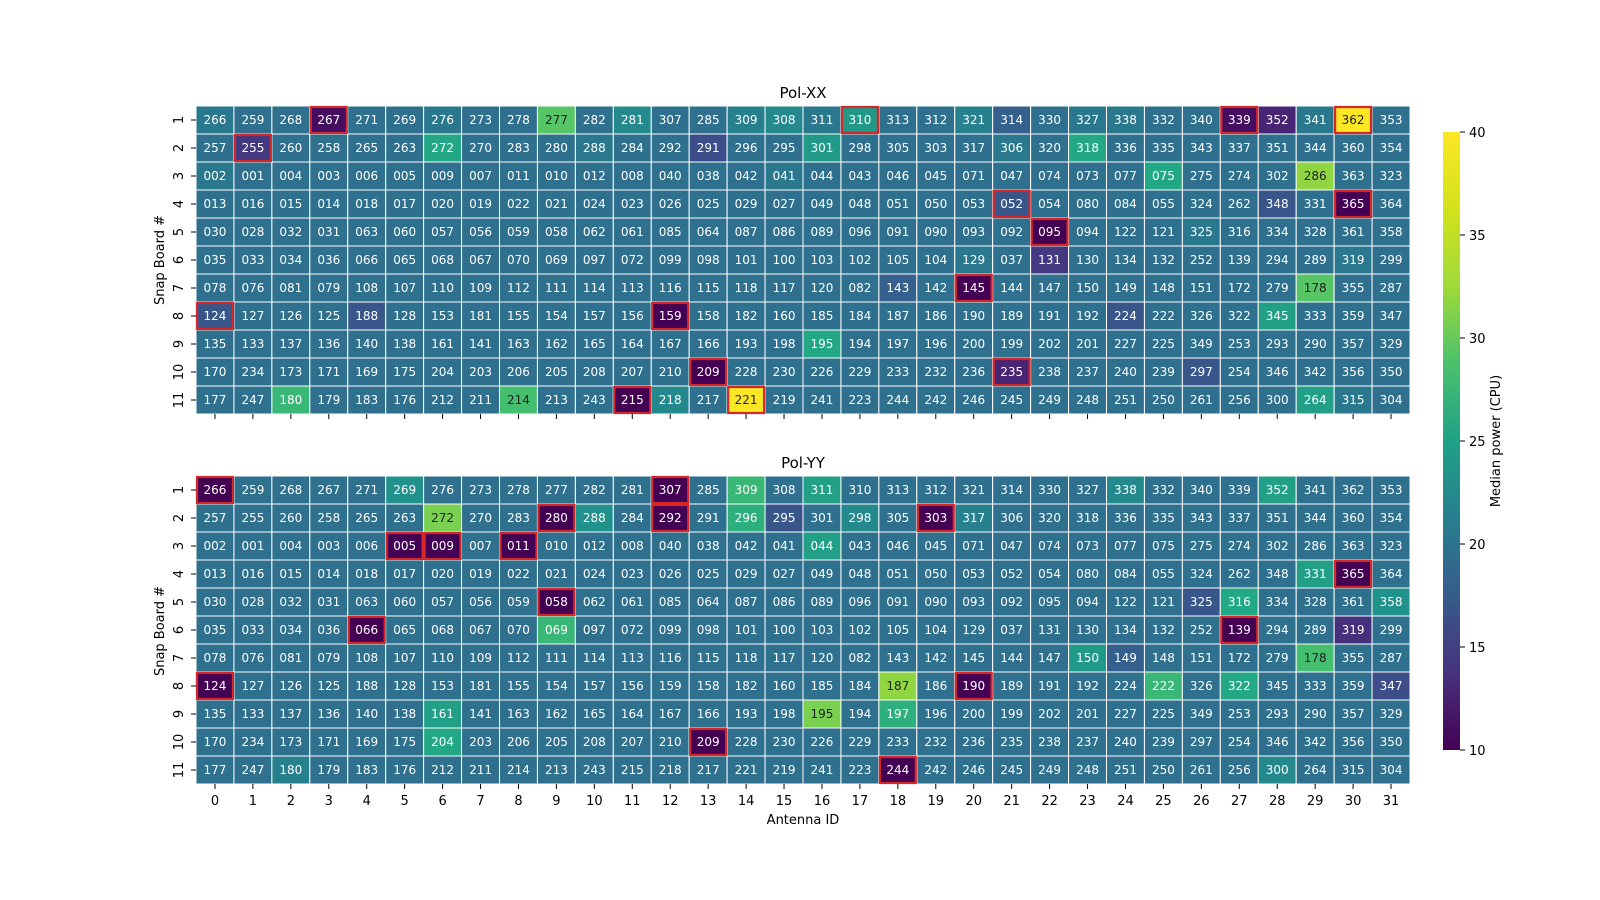 The width and height of the screenshot is (1600, 900). Describe the element at coordinates (1277, 801) in the screenshot. I see `x-tick-label: 28` at that location.